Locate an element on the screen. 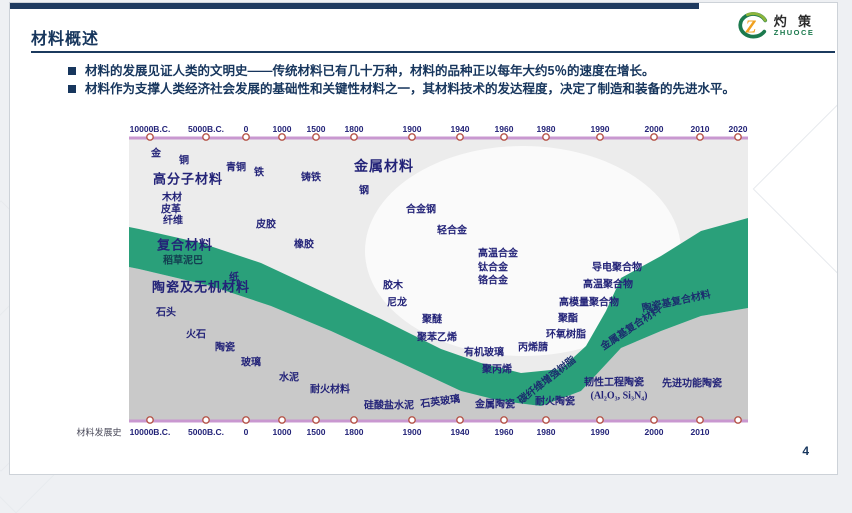  material-label: 有机玻璃 is located at coordinates (484, 353).